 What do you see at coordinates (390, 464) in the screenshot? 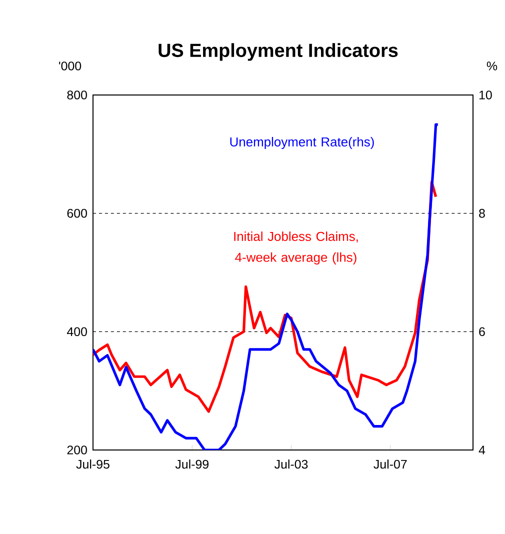
I see `x-tick-label: Jul-07` at bounding box center [390, 464].